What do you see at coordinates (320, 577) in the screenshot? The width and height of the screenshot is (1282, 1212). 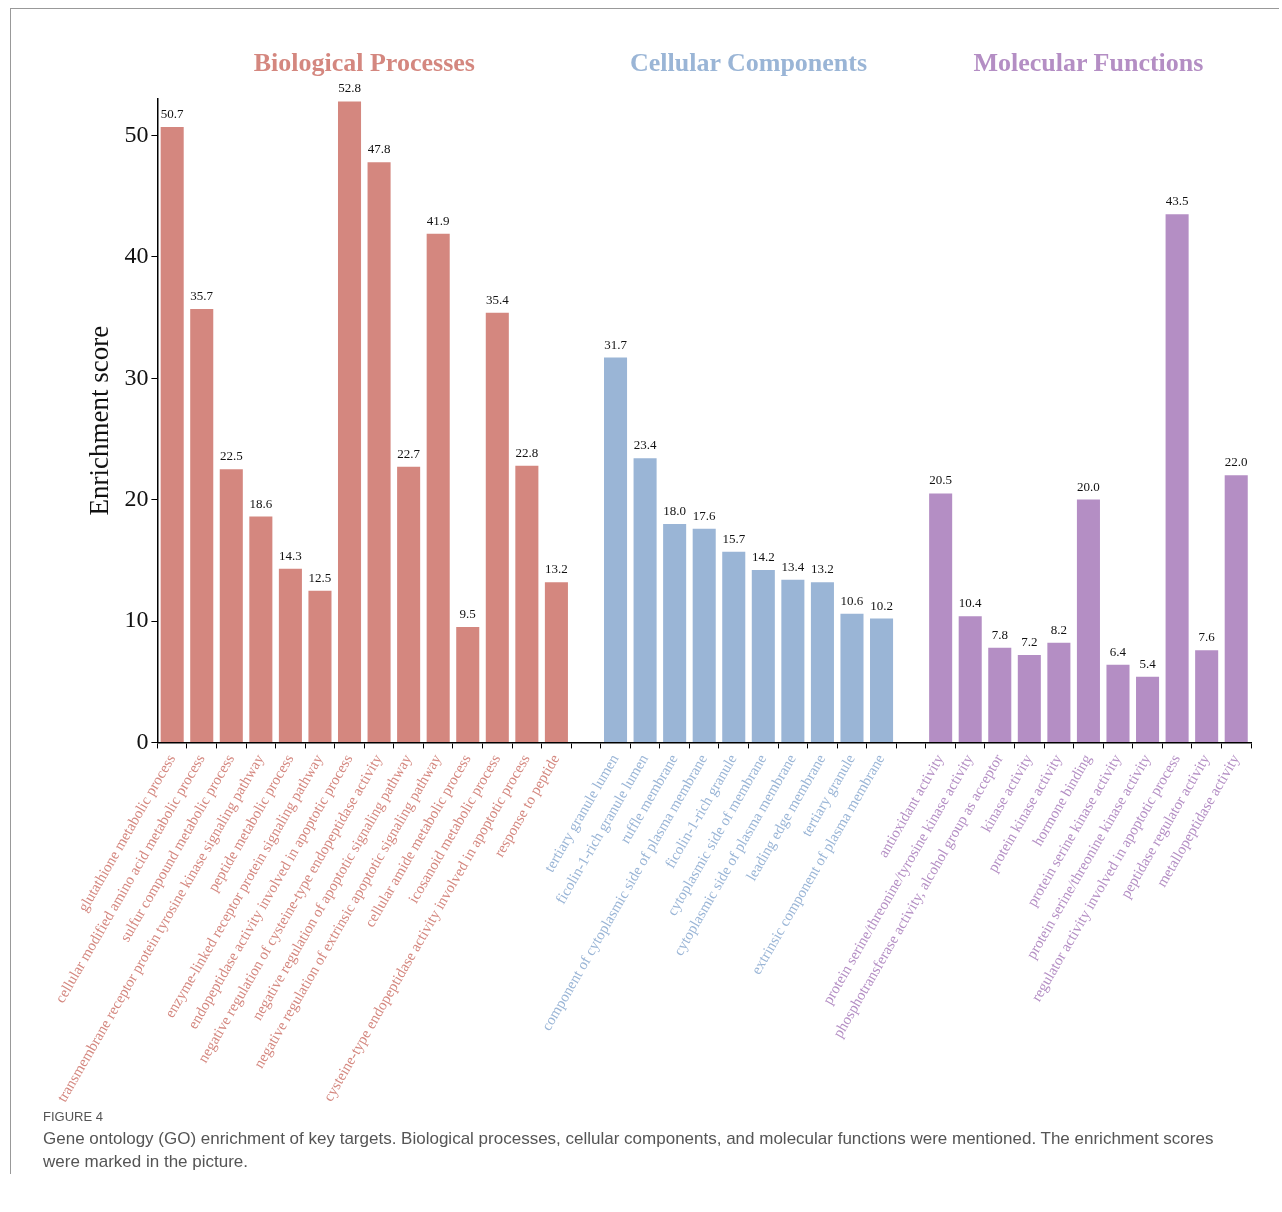 I see `data-label: 12.5` at bounding box center [320, 577].